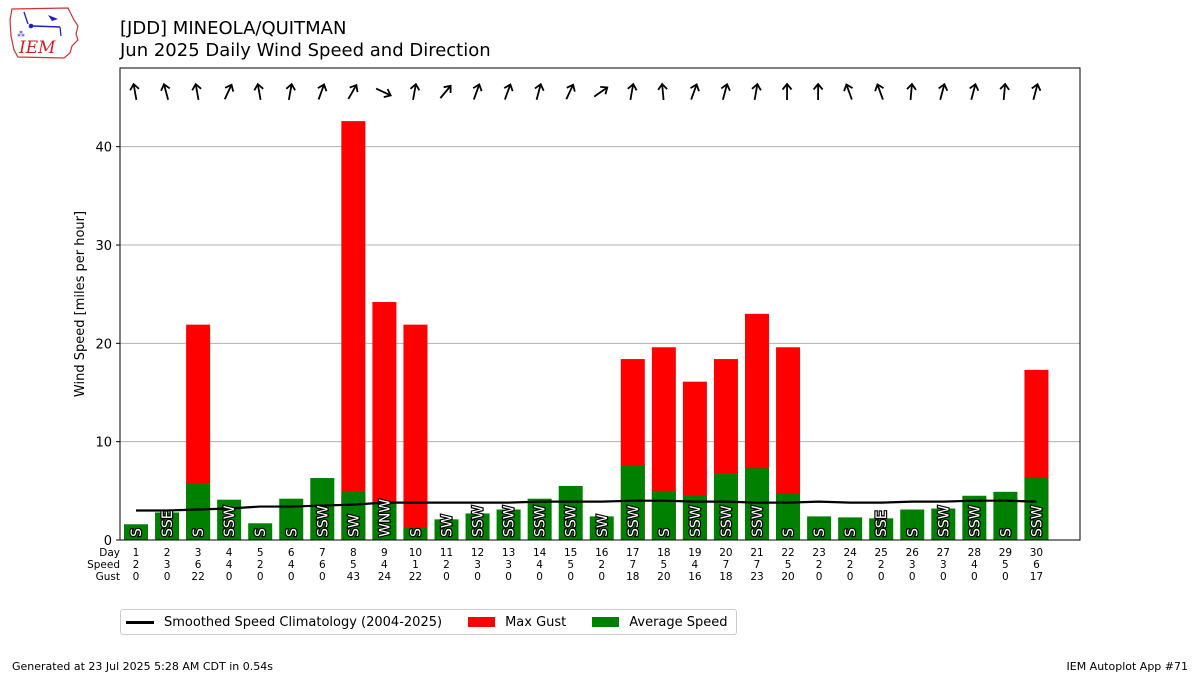 The image size is (1200, 675). Describe the element at coordinates (108, 577) in the screenshot. I see `row-label: Gust` at that location.